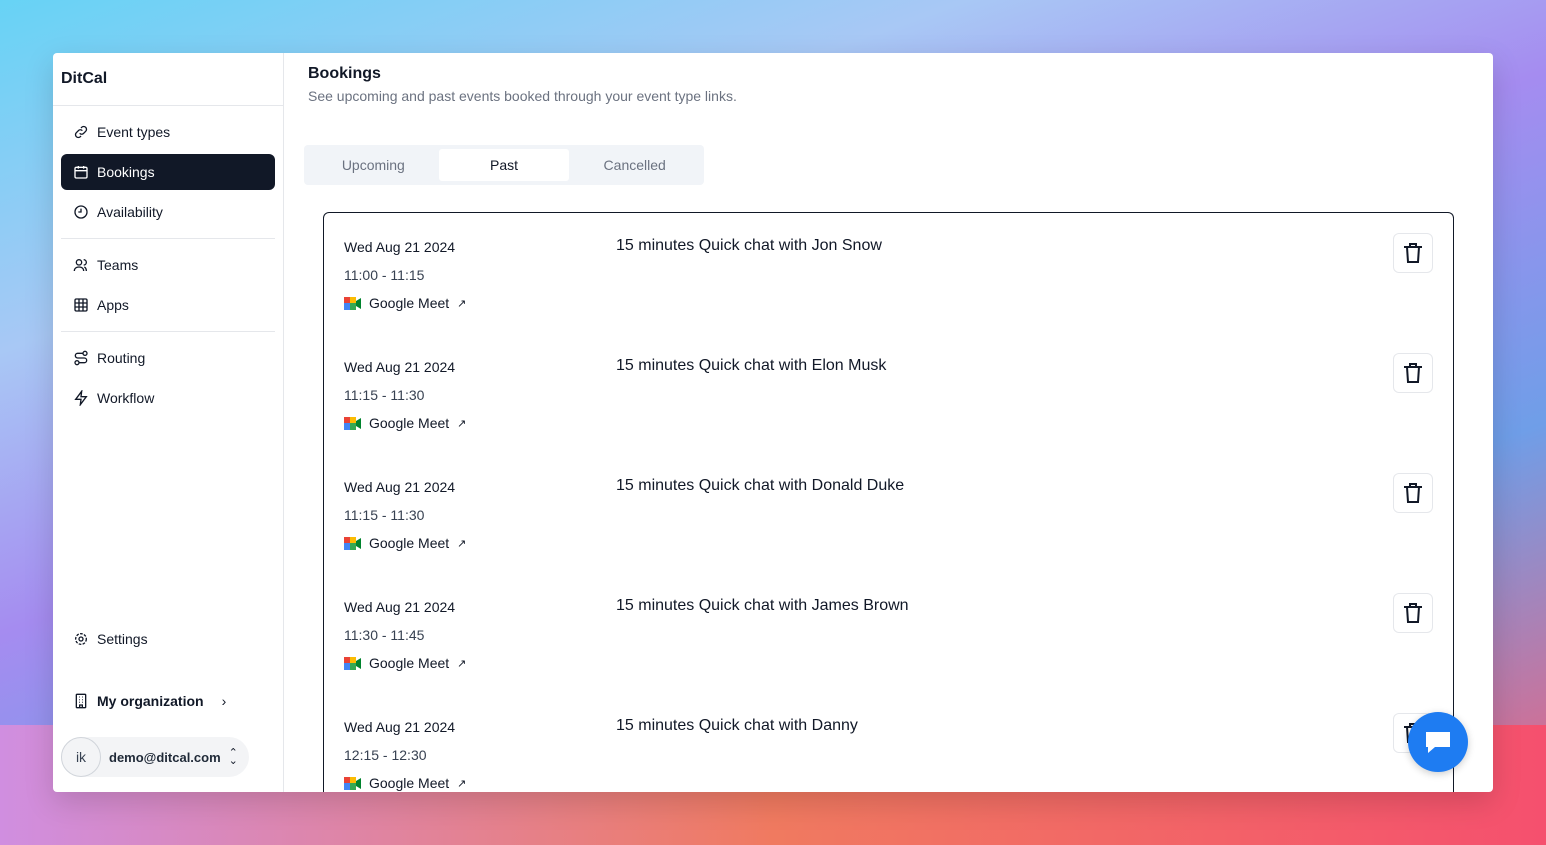 The height and width of the screenshot is (845, 1546). What do you see at coordinates (165, 757) in the screenshot?
I see `user-email: demo@ditcal.com` at bounding box center [165, 757].